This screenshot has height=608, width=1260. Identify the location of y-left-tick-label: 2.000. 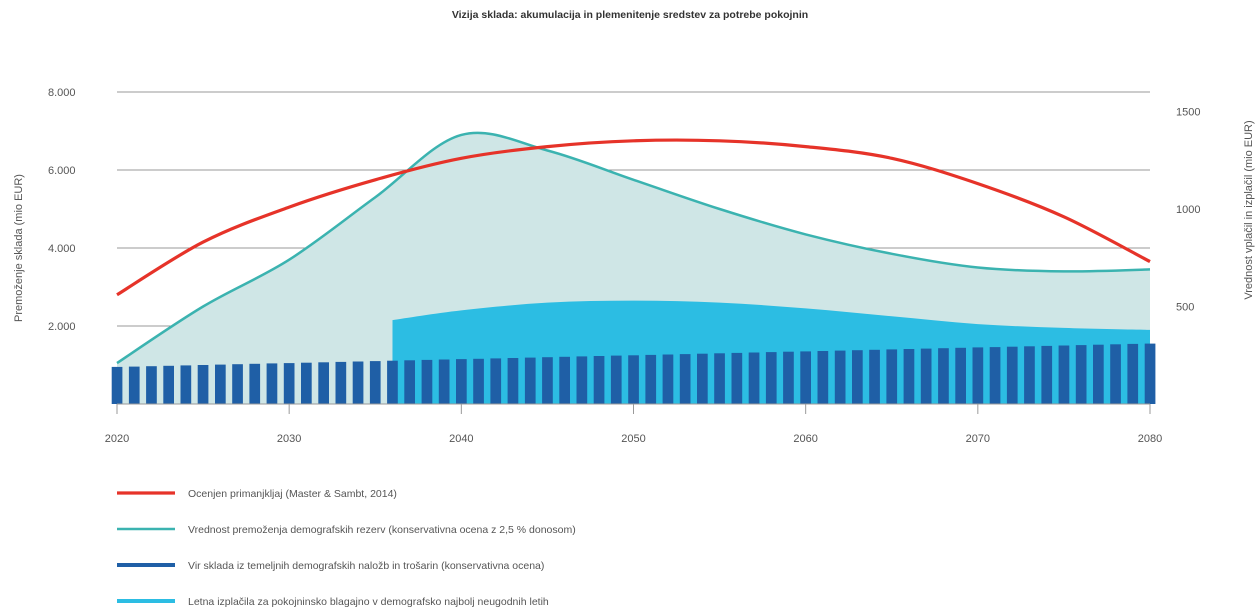
(62, 327).